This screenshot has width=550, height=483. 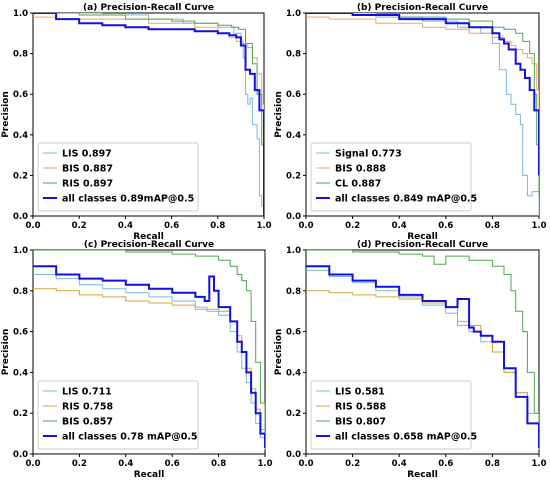 I want to click on chart-title: (c) Precision-Recall Curve, so click(x=149, y=245).